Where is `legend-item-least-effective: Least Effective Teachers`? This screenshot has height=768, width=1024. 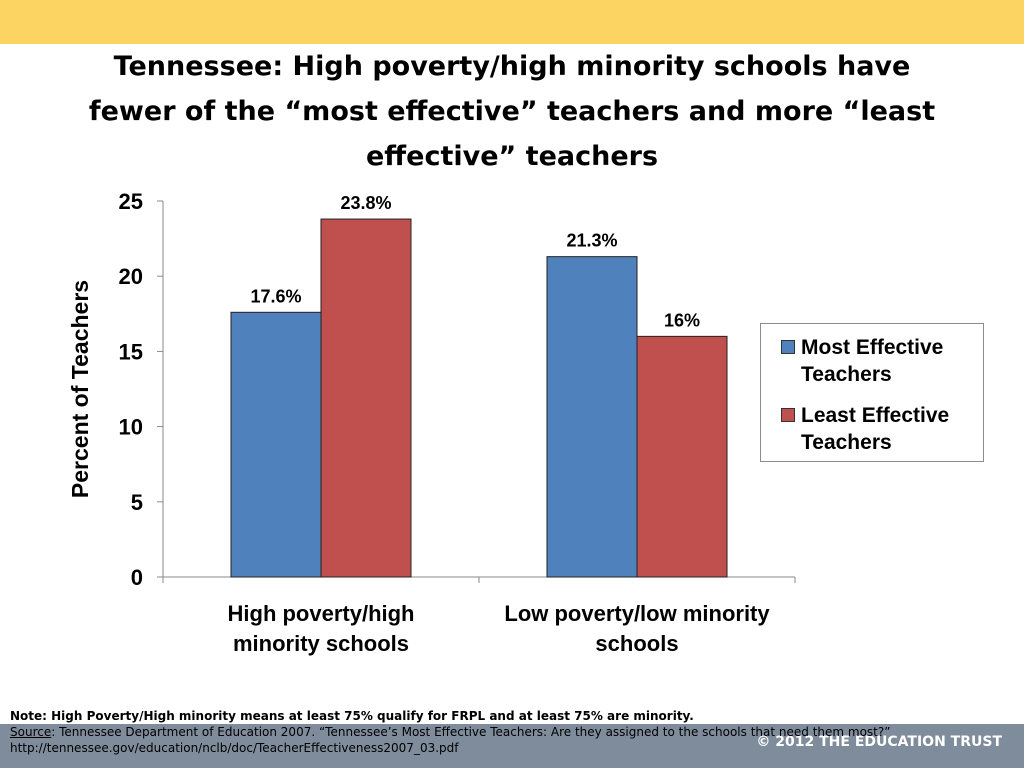
legend-item-least-effective: Least Effective Teachers is located at coordinates (881, 429).